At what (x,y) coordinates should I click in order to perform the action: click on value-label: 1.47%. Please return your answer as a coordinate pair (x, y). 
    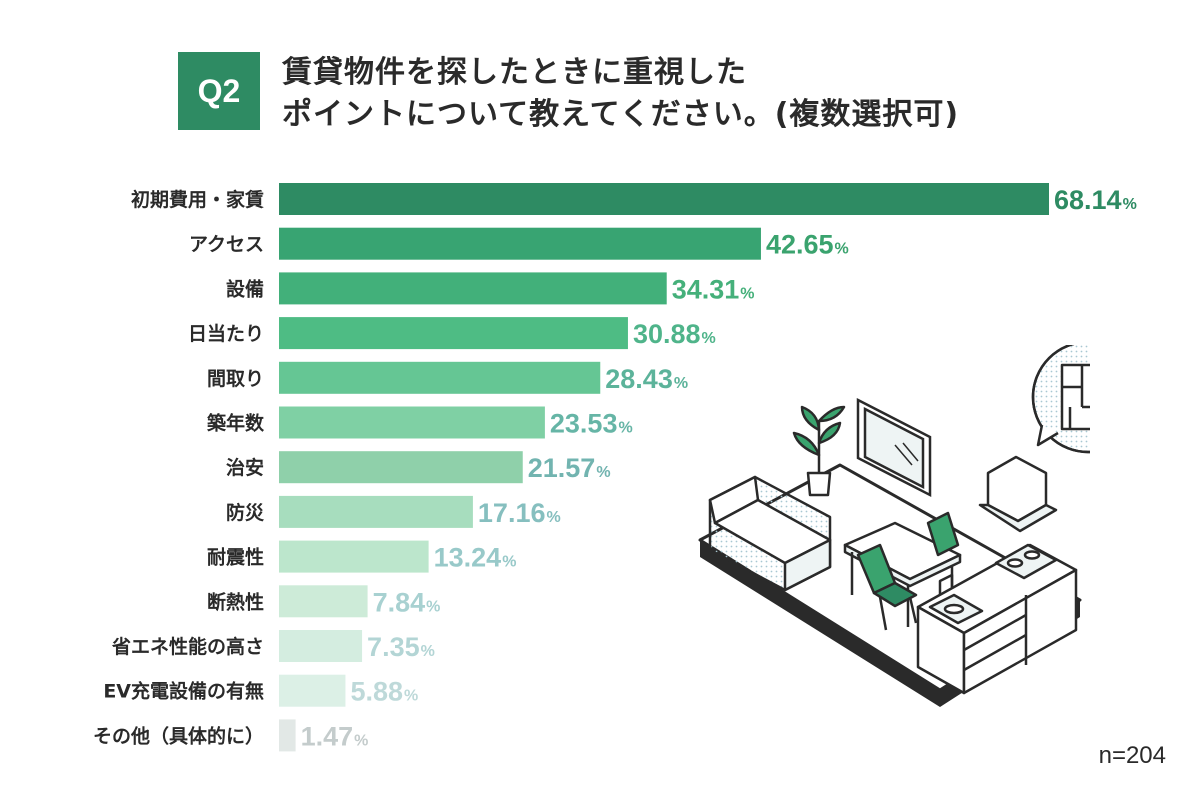
    Looking at the image, I should click on (335, 736).